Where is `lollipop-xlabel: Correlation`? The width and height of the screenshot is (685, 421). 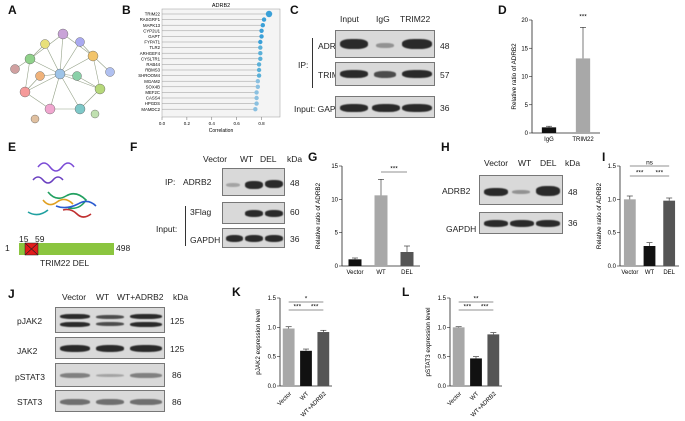
lollipop-xlabel: Correlation is located at coordinates (221, 131).